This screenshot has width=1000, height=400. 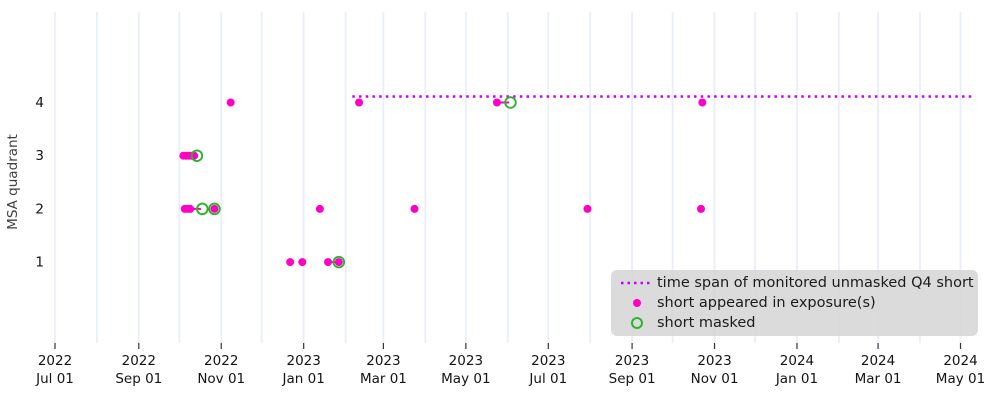 I want to click on x-tick-label: 2023 Sep 01, so click(x=632, y=370).